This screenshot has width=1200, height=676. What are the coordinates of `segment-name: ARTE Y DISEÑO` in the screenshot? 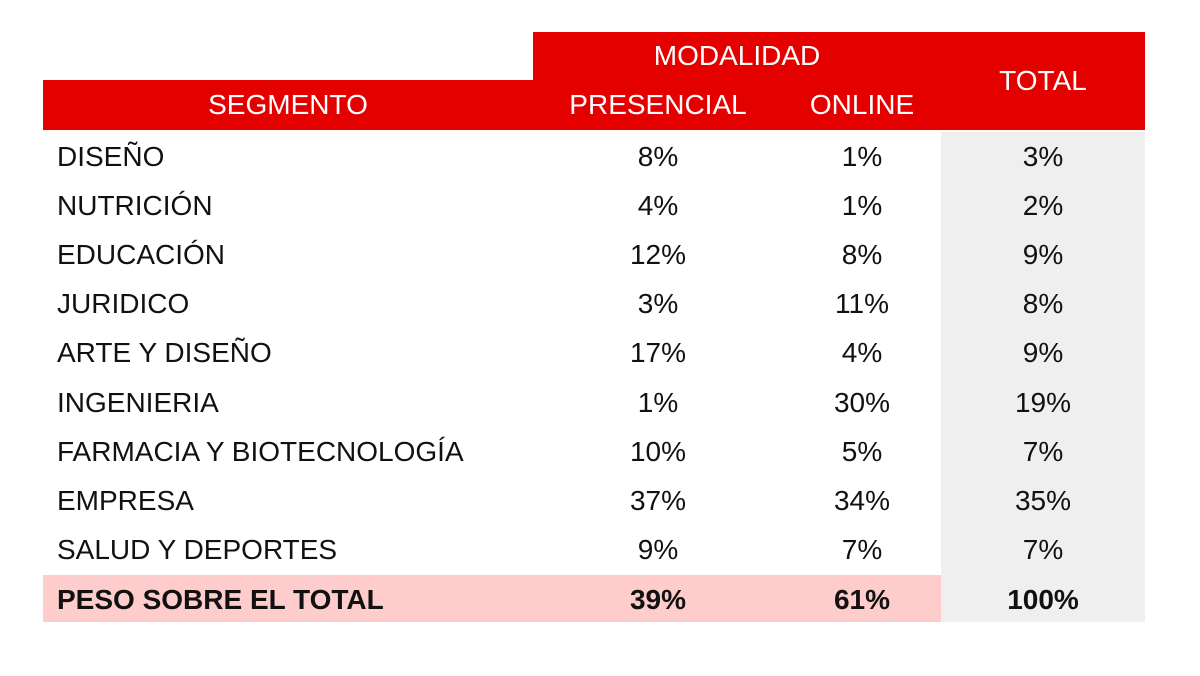 It's located at (164, 353).